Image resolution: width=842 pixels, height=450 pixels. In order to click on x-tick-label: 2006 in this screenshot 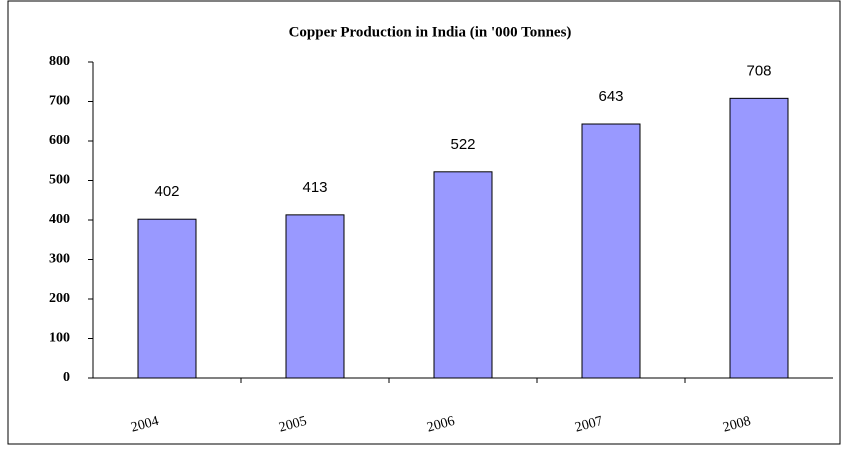, I will do `click(440, 425)`.